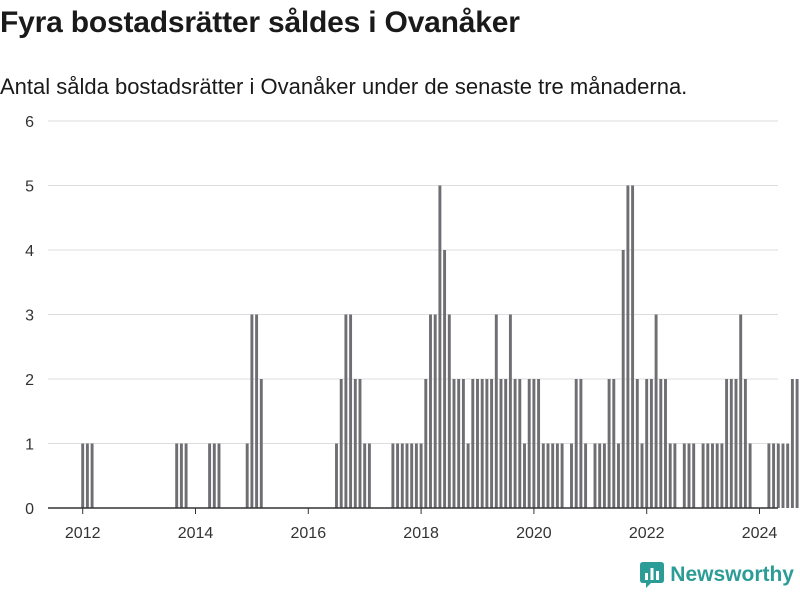  Describe the element at coordinates (29, 187) in the screenshot. I see `y-tick-label: 5` at that location.